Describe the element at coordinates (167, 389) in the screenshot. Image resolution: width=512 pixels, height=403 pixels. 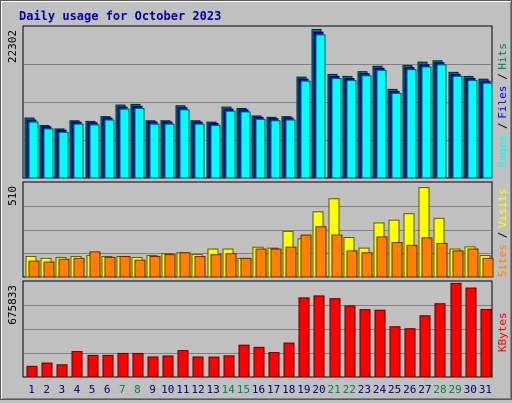
I see `day-label-10: 10` at that location.